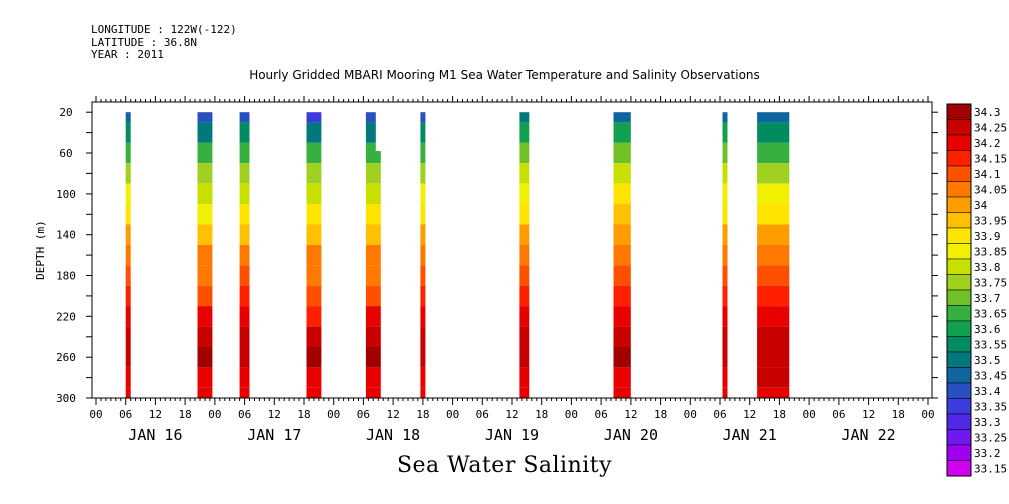 The image size is (1009, 504). What do you see at coordinates (981, 205) in the screenshot?
I see `colorbar-label: 34` at bounding box center [981, 205].